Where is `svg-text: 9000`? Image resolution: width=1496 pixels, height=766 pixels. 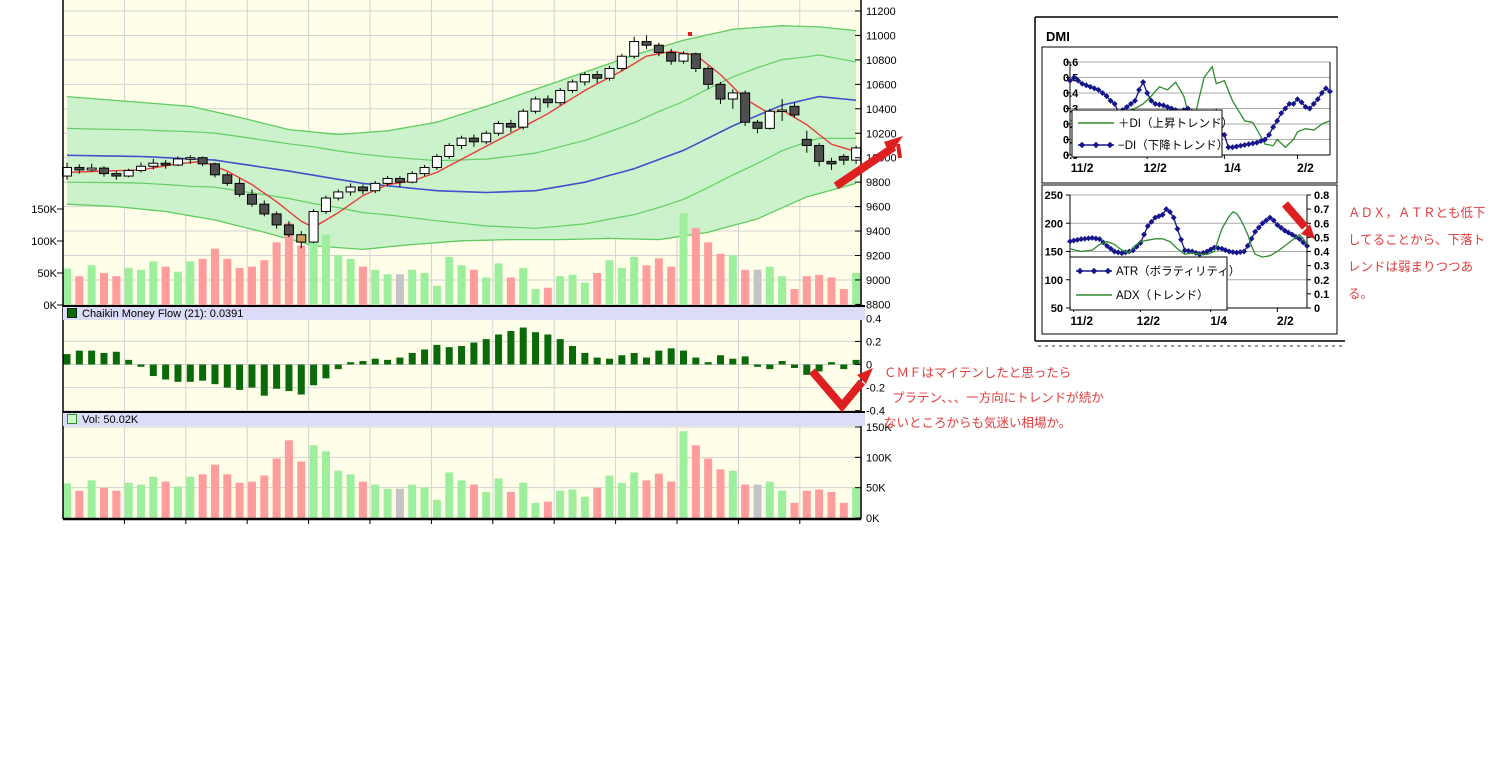
svg-text: 9000 is located at coordinates (878, 281).